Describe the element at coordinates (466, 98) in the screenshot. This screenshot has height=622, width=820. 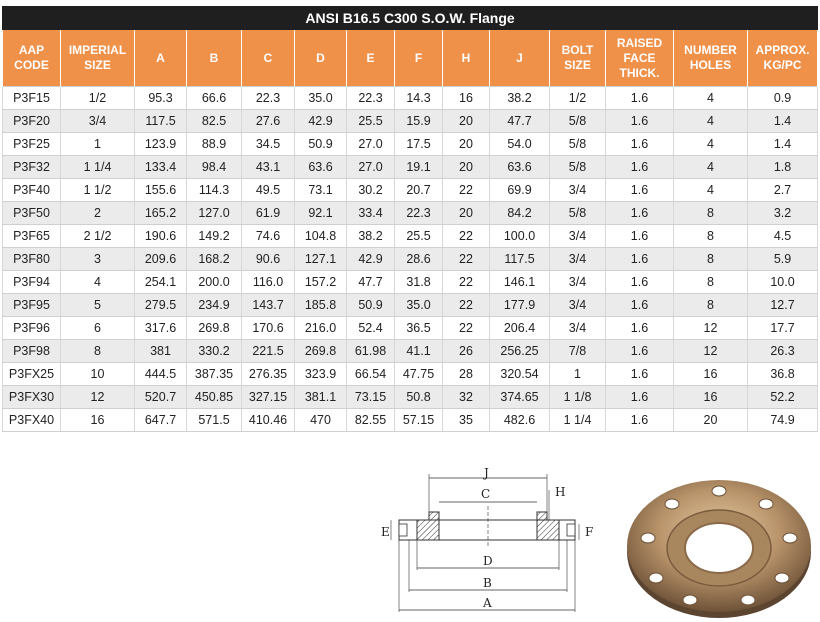
I see `table-cell: 16` at that location.